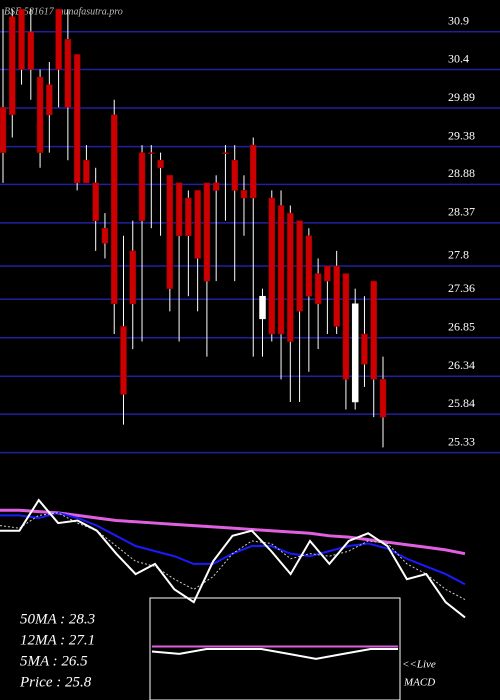 This screenshot has width=500, height=700. What do you see at coordinates (57, 619) in the screenshot?
I see `ma-label: 50MA : 28.3` at bounding box center [57, 619].